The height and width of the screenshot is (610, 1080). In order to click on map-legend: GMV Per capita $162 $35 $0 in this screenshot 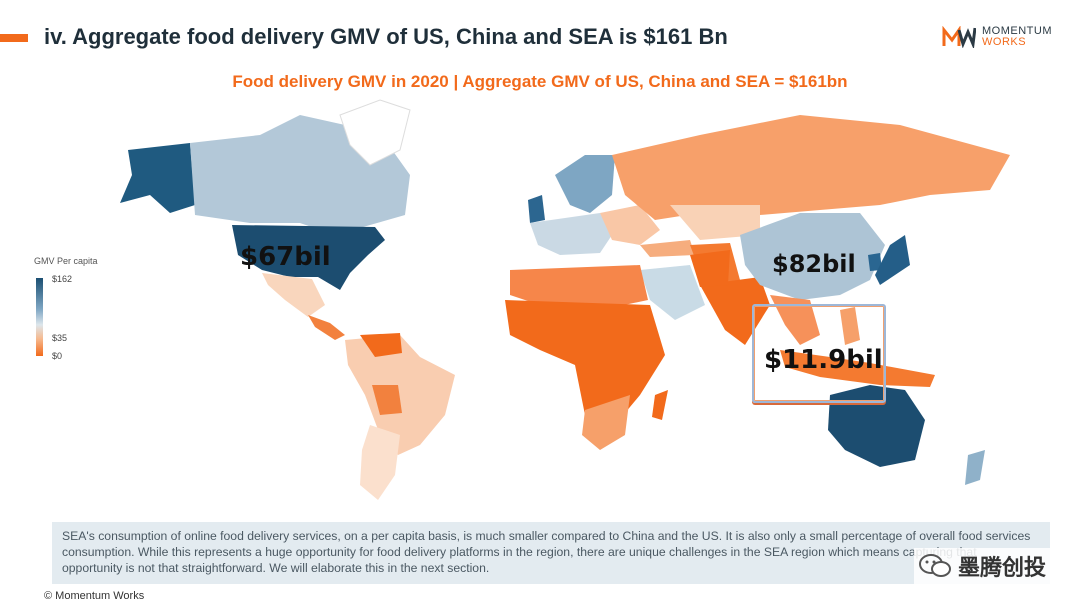, I will do `click(79, 308)`.